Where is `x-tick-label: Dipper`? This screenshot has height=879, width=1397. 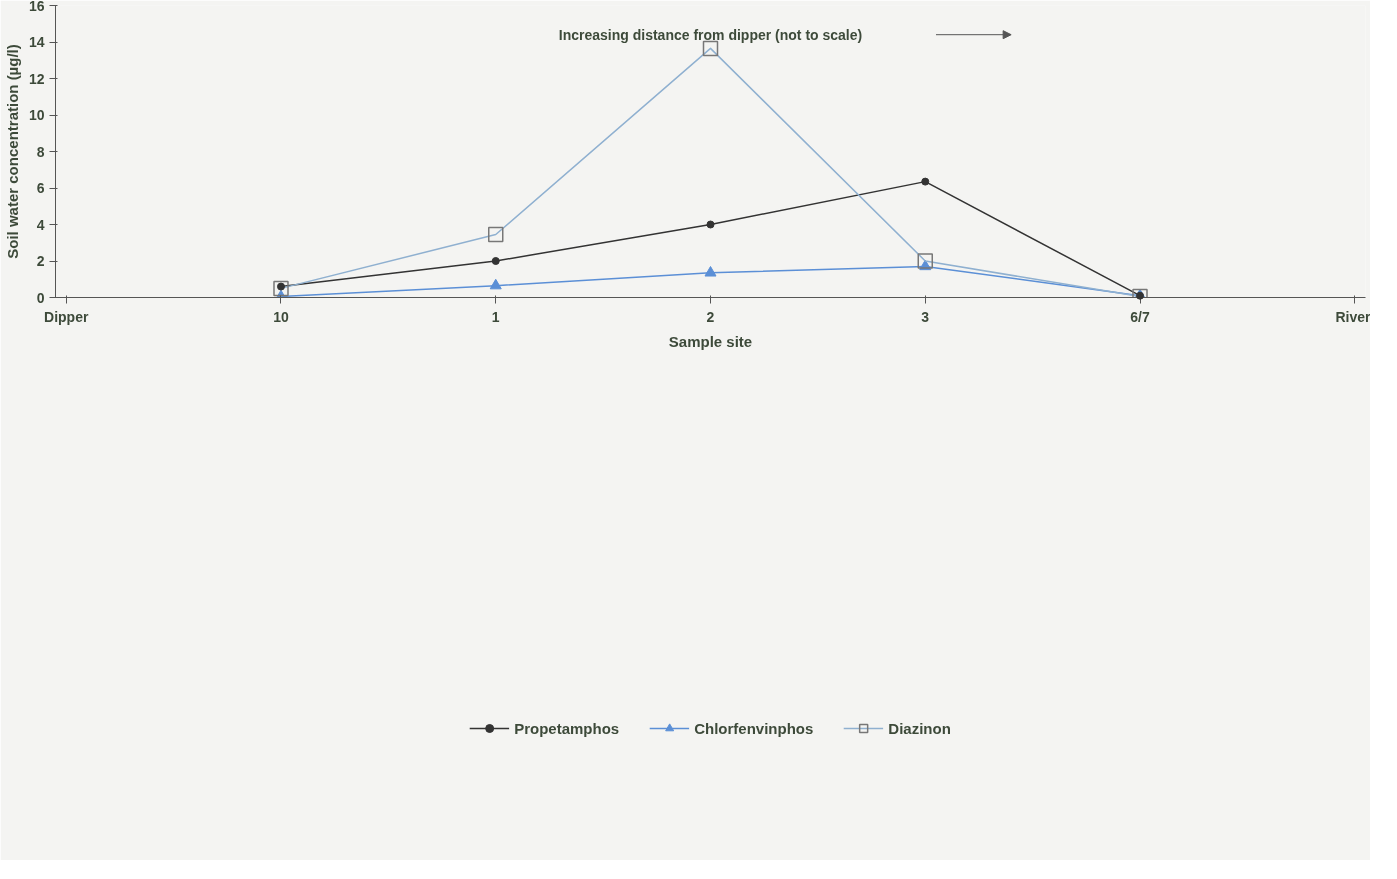 x-tick-label: Dipper is located at coordinates (66, 316).